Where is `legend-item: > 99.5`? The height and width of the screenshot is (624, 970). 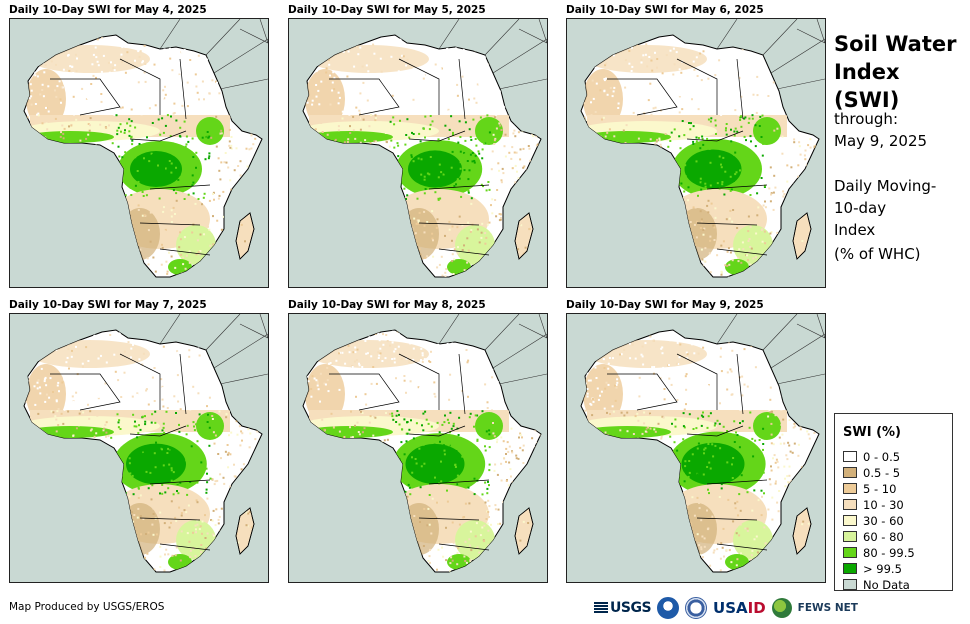 legend-item: > 99.5 is located at coordinates (872, 569).